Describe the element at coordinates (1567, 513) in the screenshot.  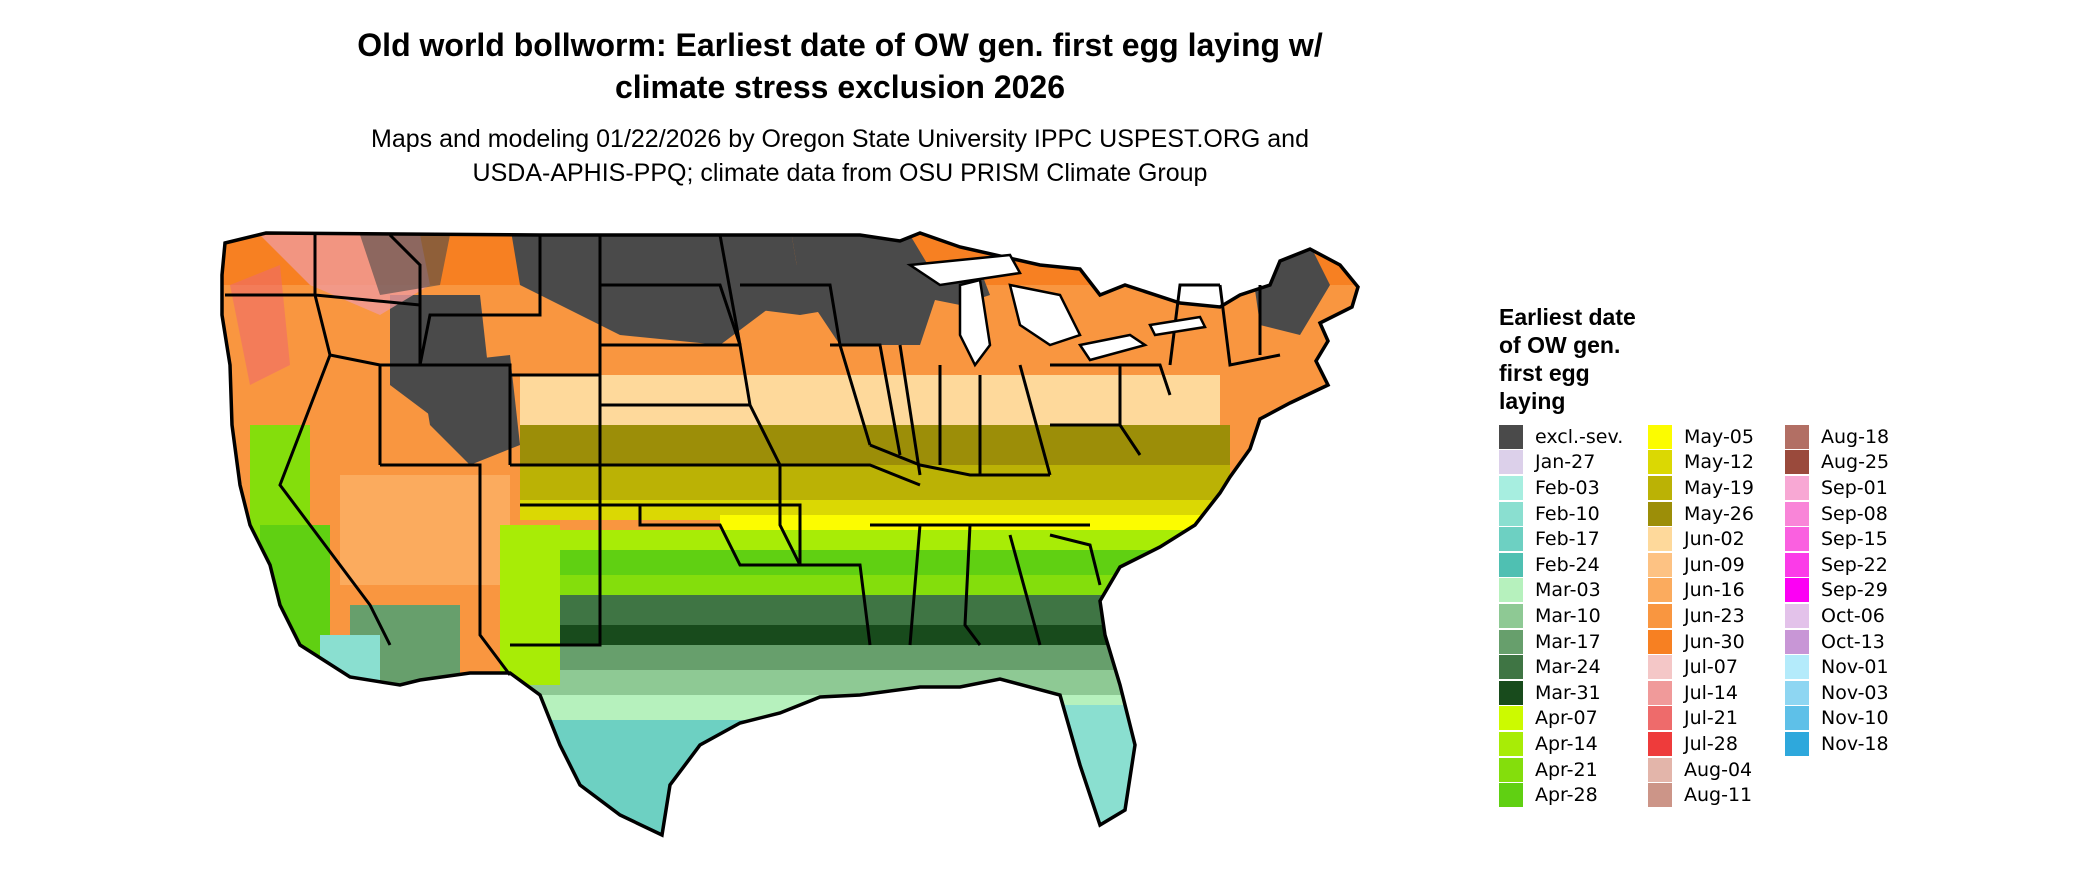
I see `legend-label: Feb-10` at that location.